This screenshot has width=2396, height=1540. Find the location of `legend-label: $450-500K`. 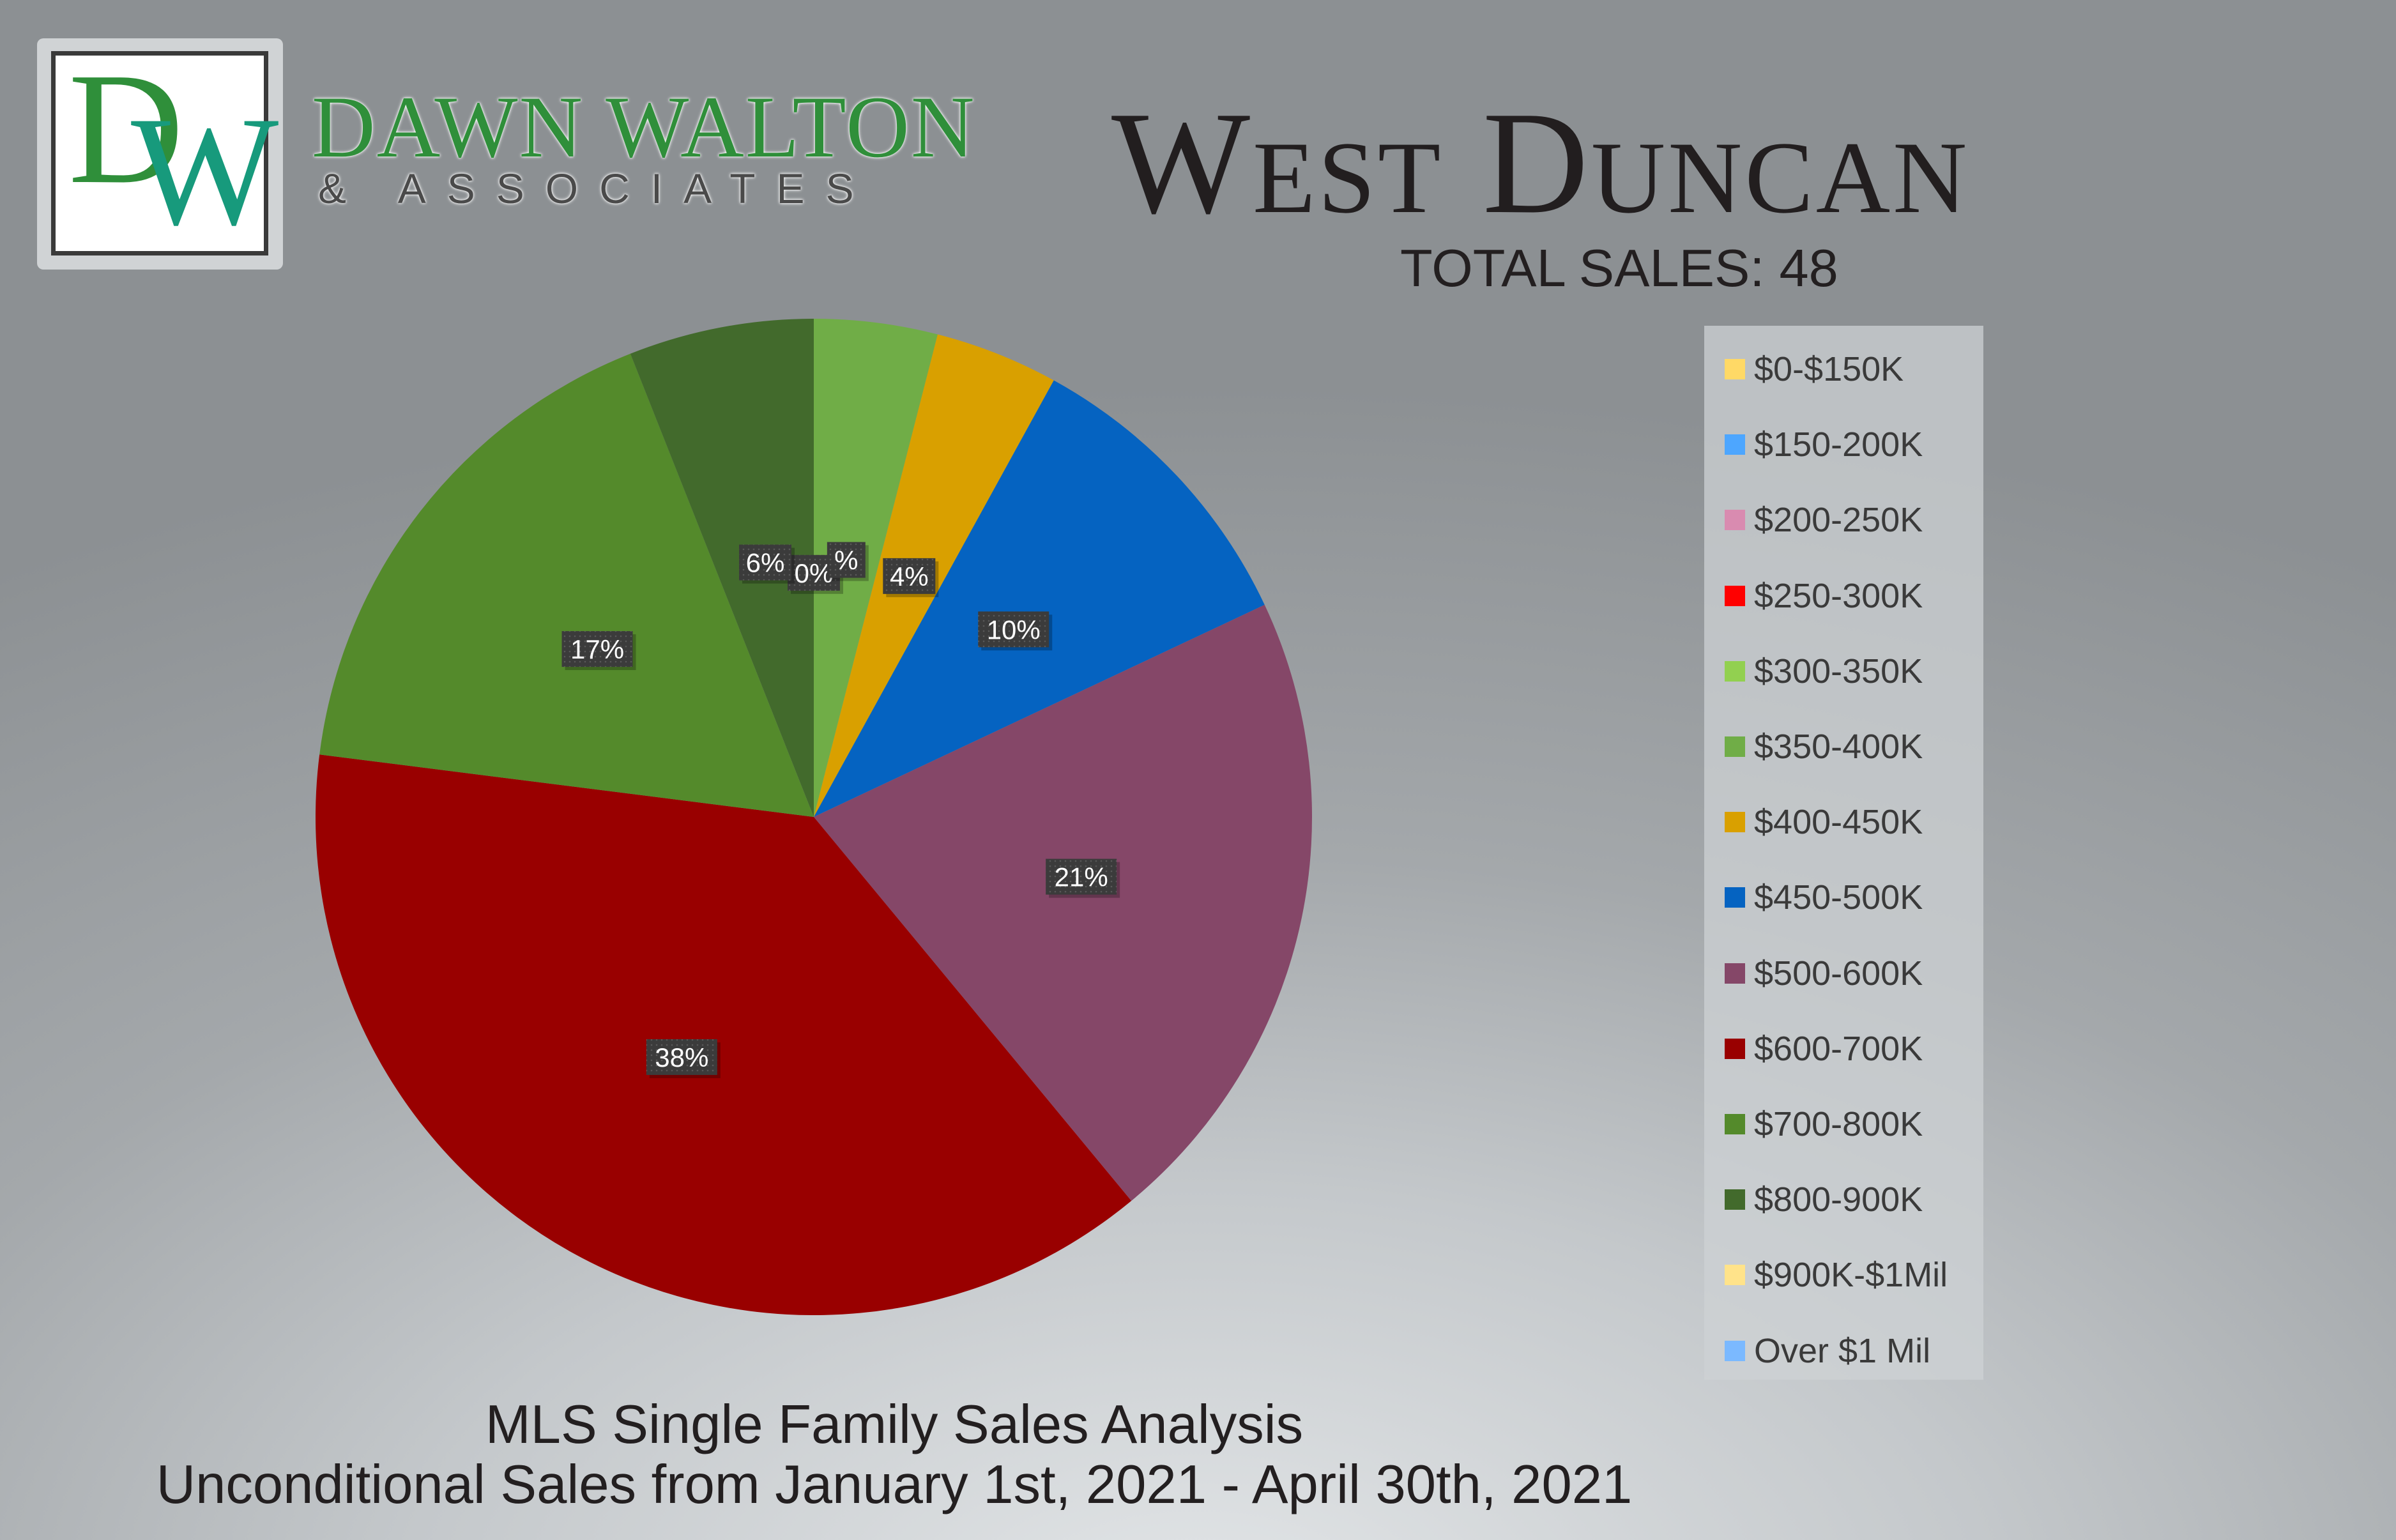

legend-label: $450-500K is located at coordinates (1838, 897).